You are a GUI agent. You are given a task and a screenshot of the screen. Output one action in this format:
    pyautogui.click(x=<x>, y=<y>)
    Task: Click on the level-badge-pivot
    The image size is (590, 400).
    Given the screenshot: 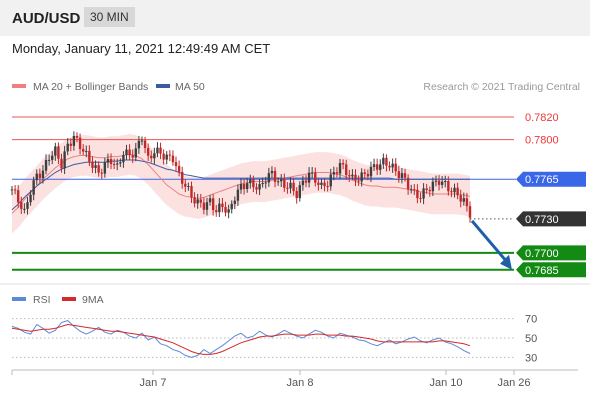 What is the action you would take?
    pyautogui.click(x=551, y=179)
    